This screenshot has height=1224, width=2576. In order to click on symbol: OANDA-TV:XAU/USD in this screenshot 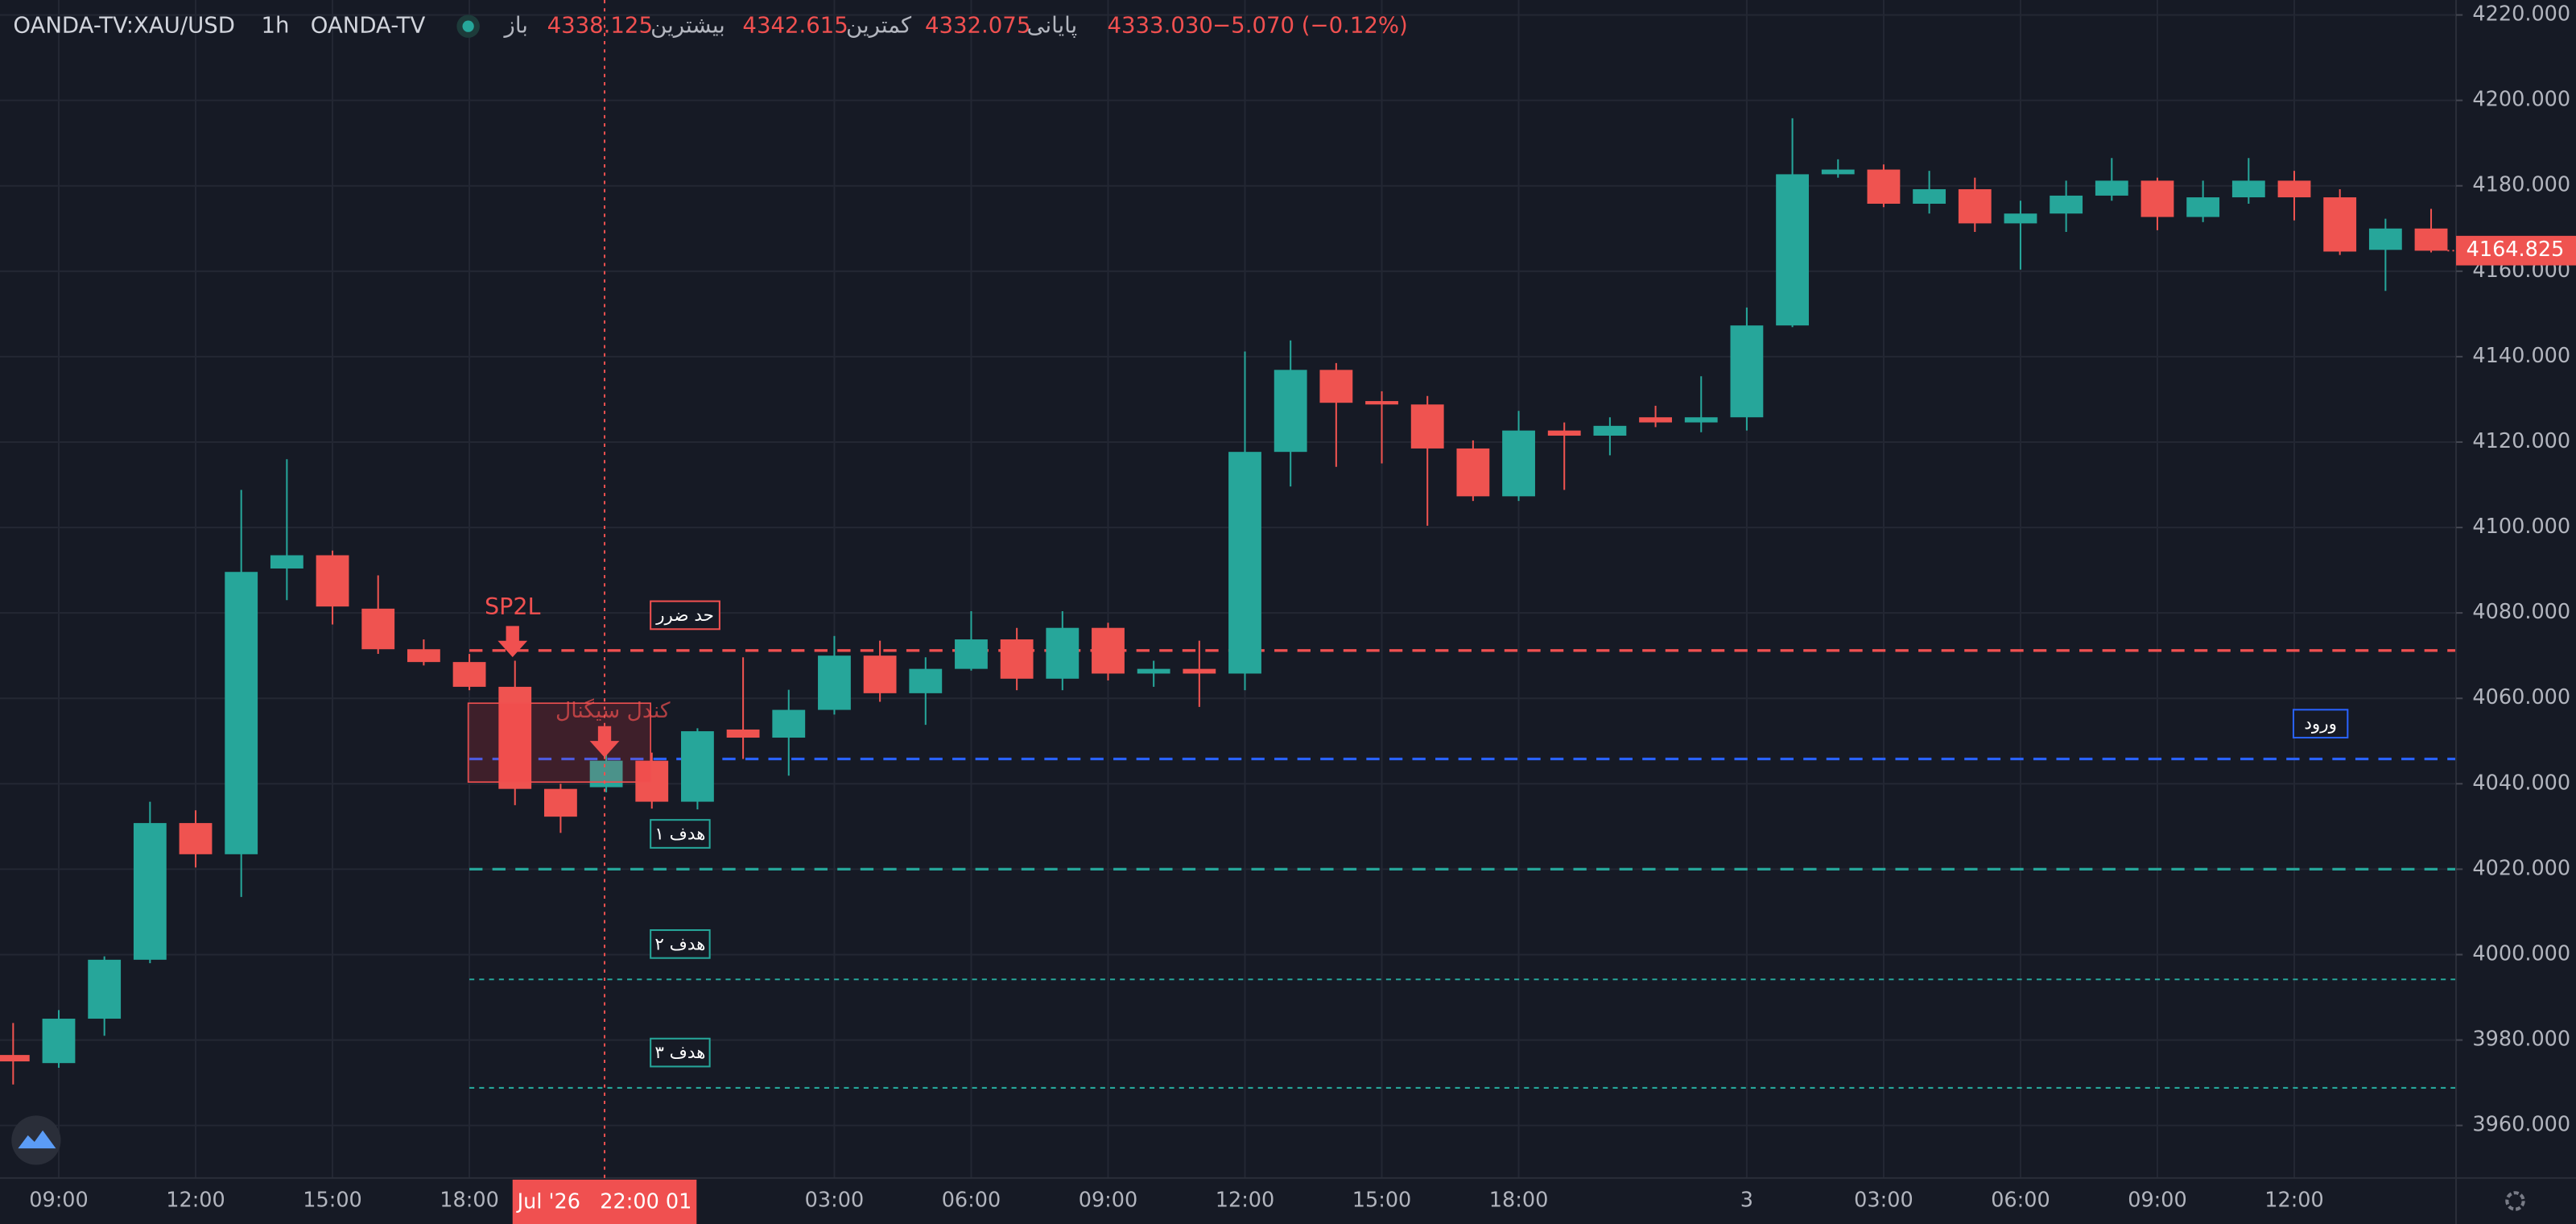, I will do `click(124, 26)`.